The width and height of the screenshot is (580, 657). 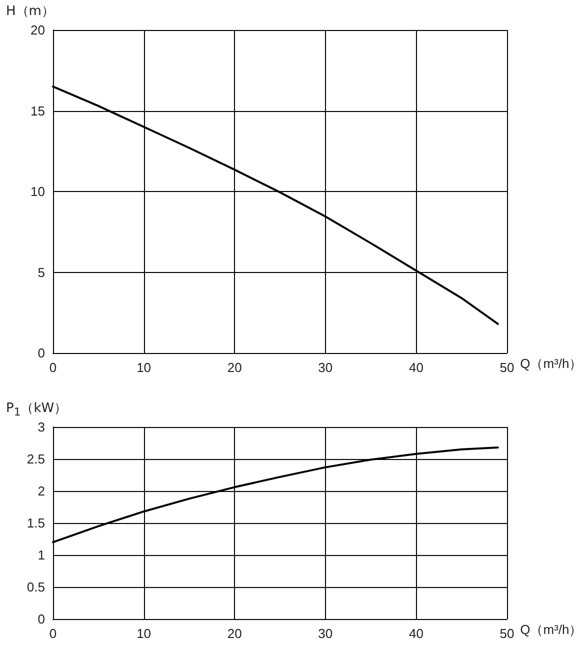 What do you see at coordinates (37, 191) in the screenshot?
I see `y-tick-label: 10` at bounding box center [37, 191].